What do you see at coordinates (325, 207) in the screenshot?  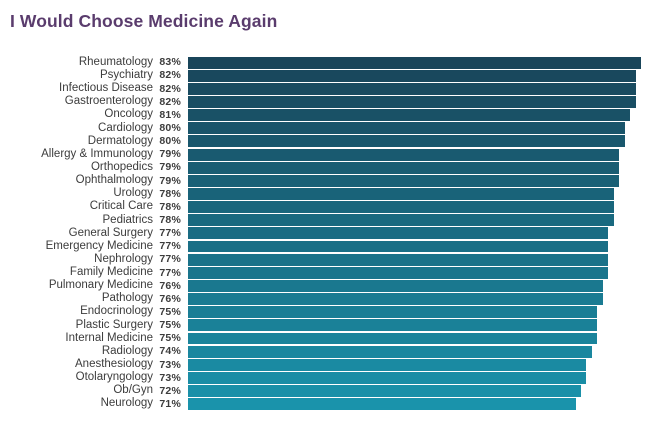 I see `bar-row: Critical Care 78%` at bounding box center [325, 207].